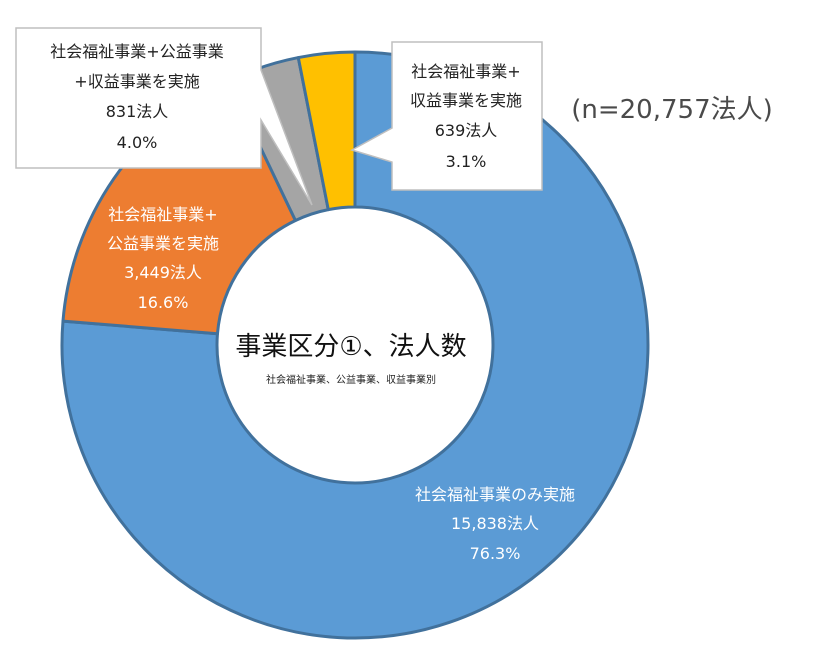 The image size is (828, 653). I want to click on slice-0-percent: 76.3%, so click(495, 553).